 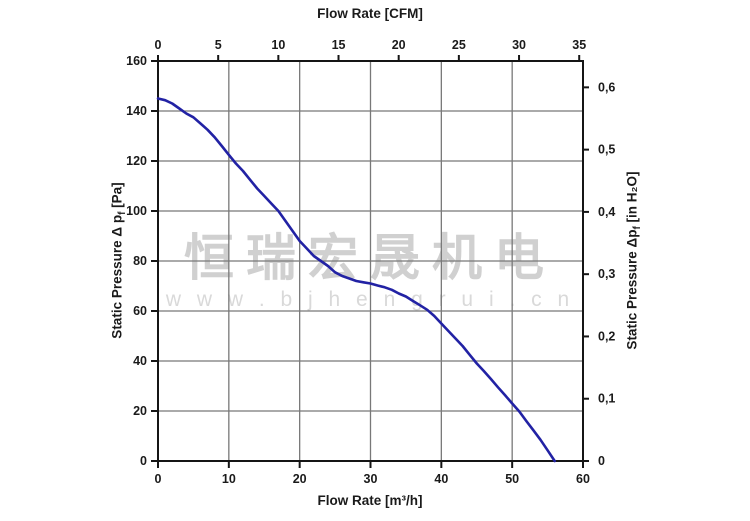 I want to click on top-axis-tick-label: 10, so click(x=278, y=45).